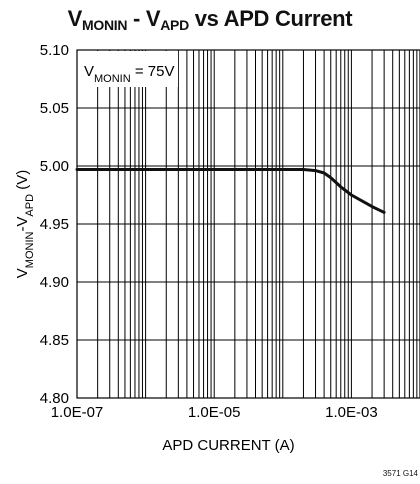 The width and height of the screenshot is (420, 484). I want to click on x-tick-label: 1.0E-07, so click(77, 412).